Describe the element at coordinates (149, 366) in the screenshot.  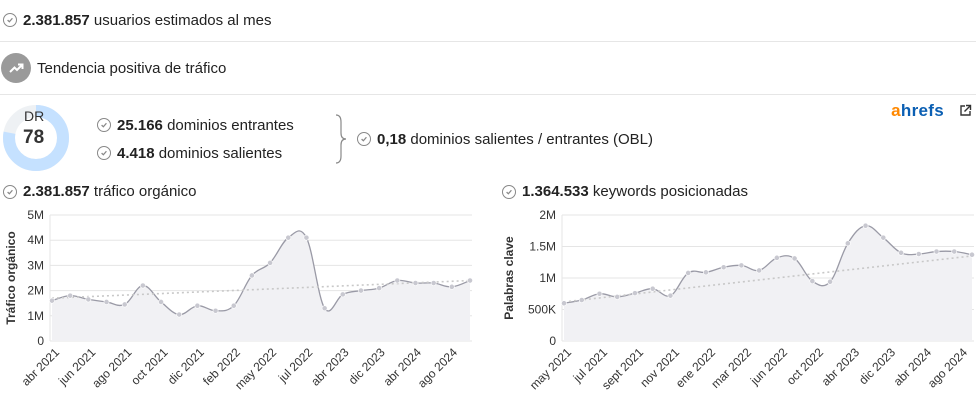
I see `x-tick-label: oct 2021` at that location.